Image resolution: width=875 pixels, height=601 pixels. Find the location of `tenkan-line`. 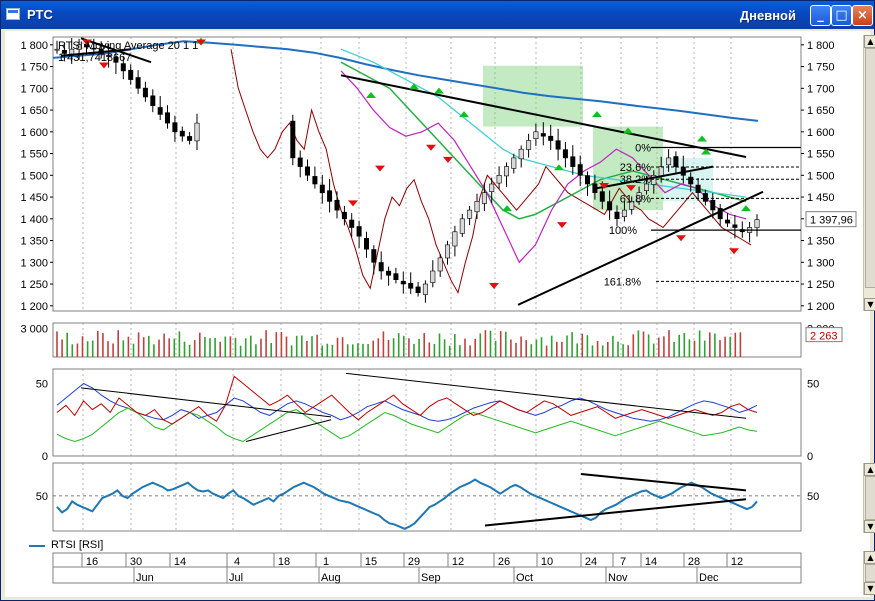

tenkan-line is located at coordinates (543, 123).